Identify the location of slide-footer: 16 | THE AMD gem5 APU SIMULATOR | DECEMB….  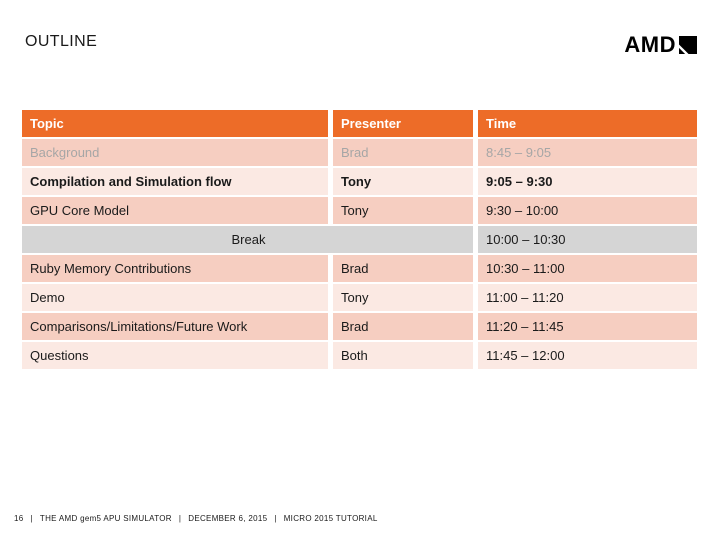
(196, 518).